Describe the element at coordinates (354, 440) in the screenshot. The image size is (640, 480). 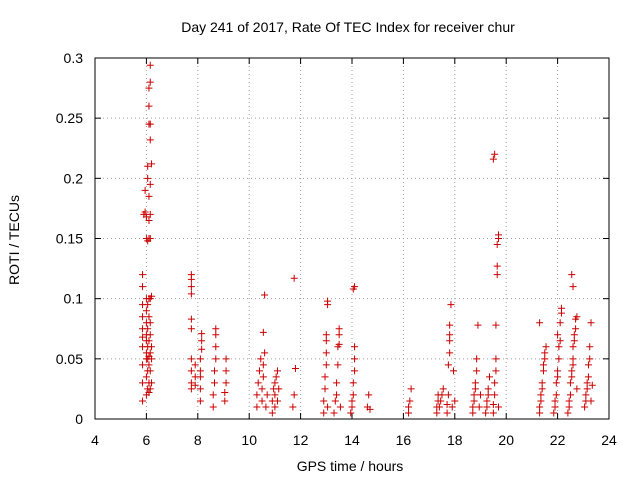
I see `x-tick-labels: 4 6 8 10 12 14 16 18 20 22 24` at that location.